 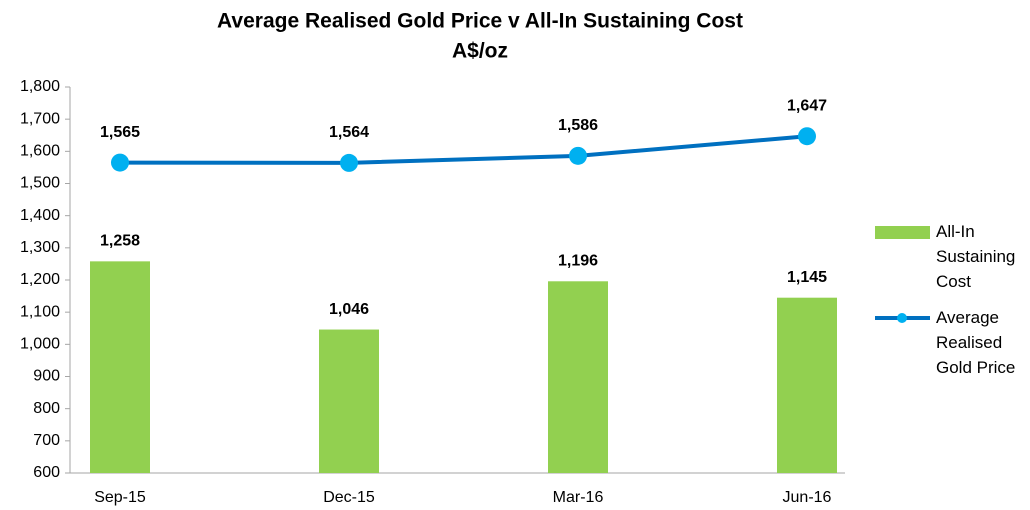 I want to click on value-label: 1,046, so click(x=349, y=309).